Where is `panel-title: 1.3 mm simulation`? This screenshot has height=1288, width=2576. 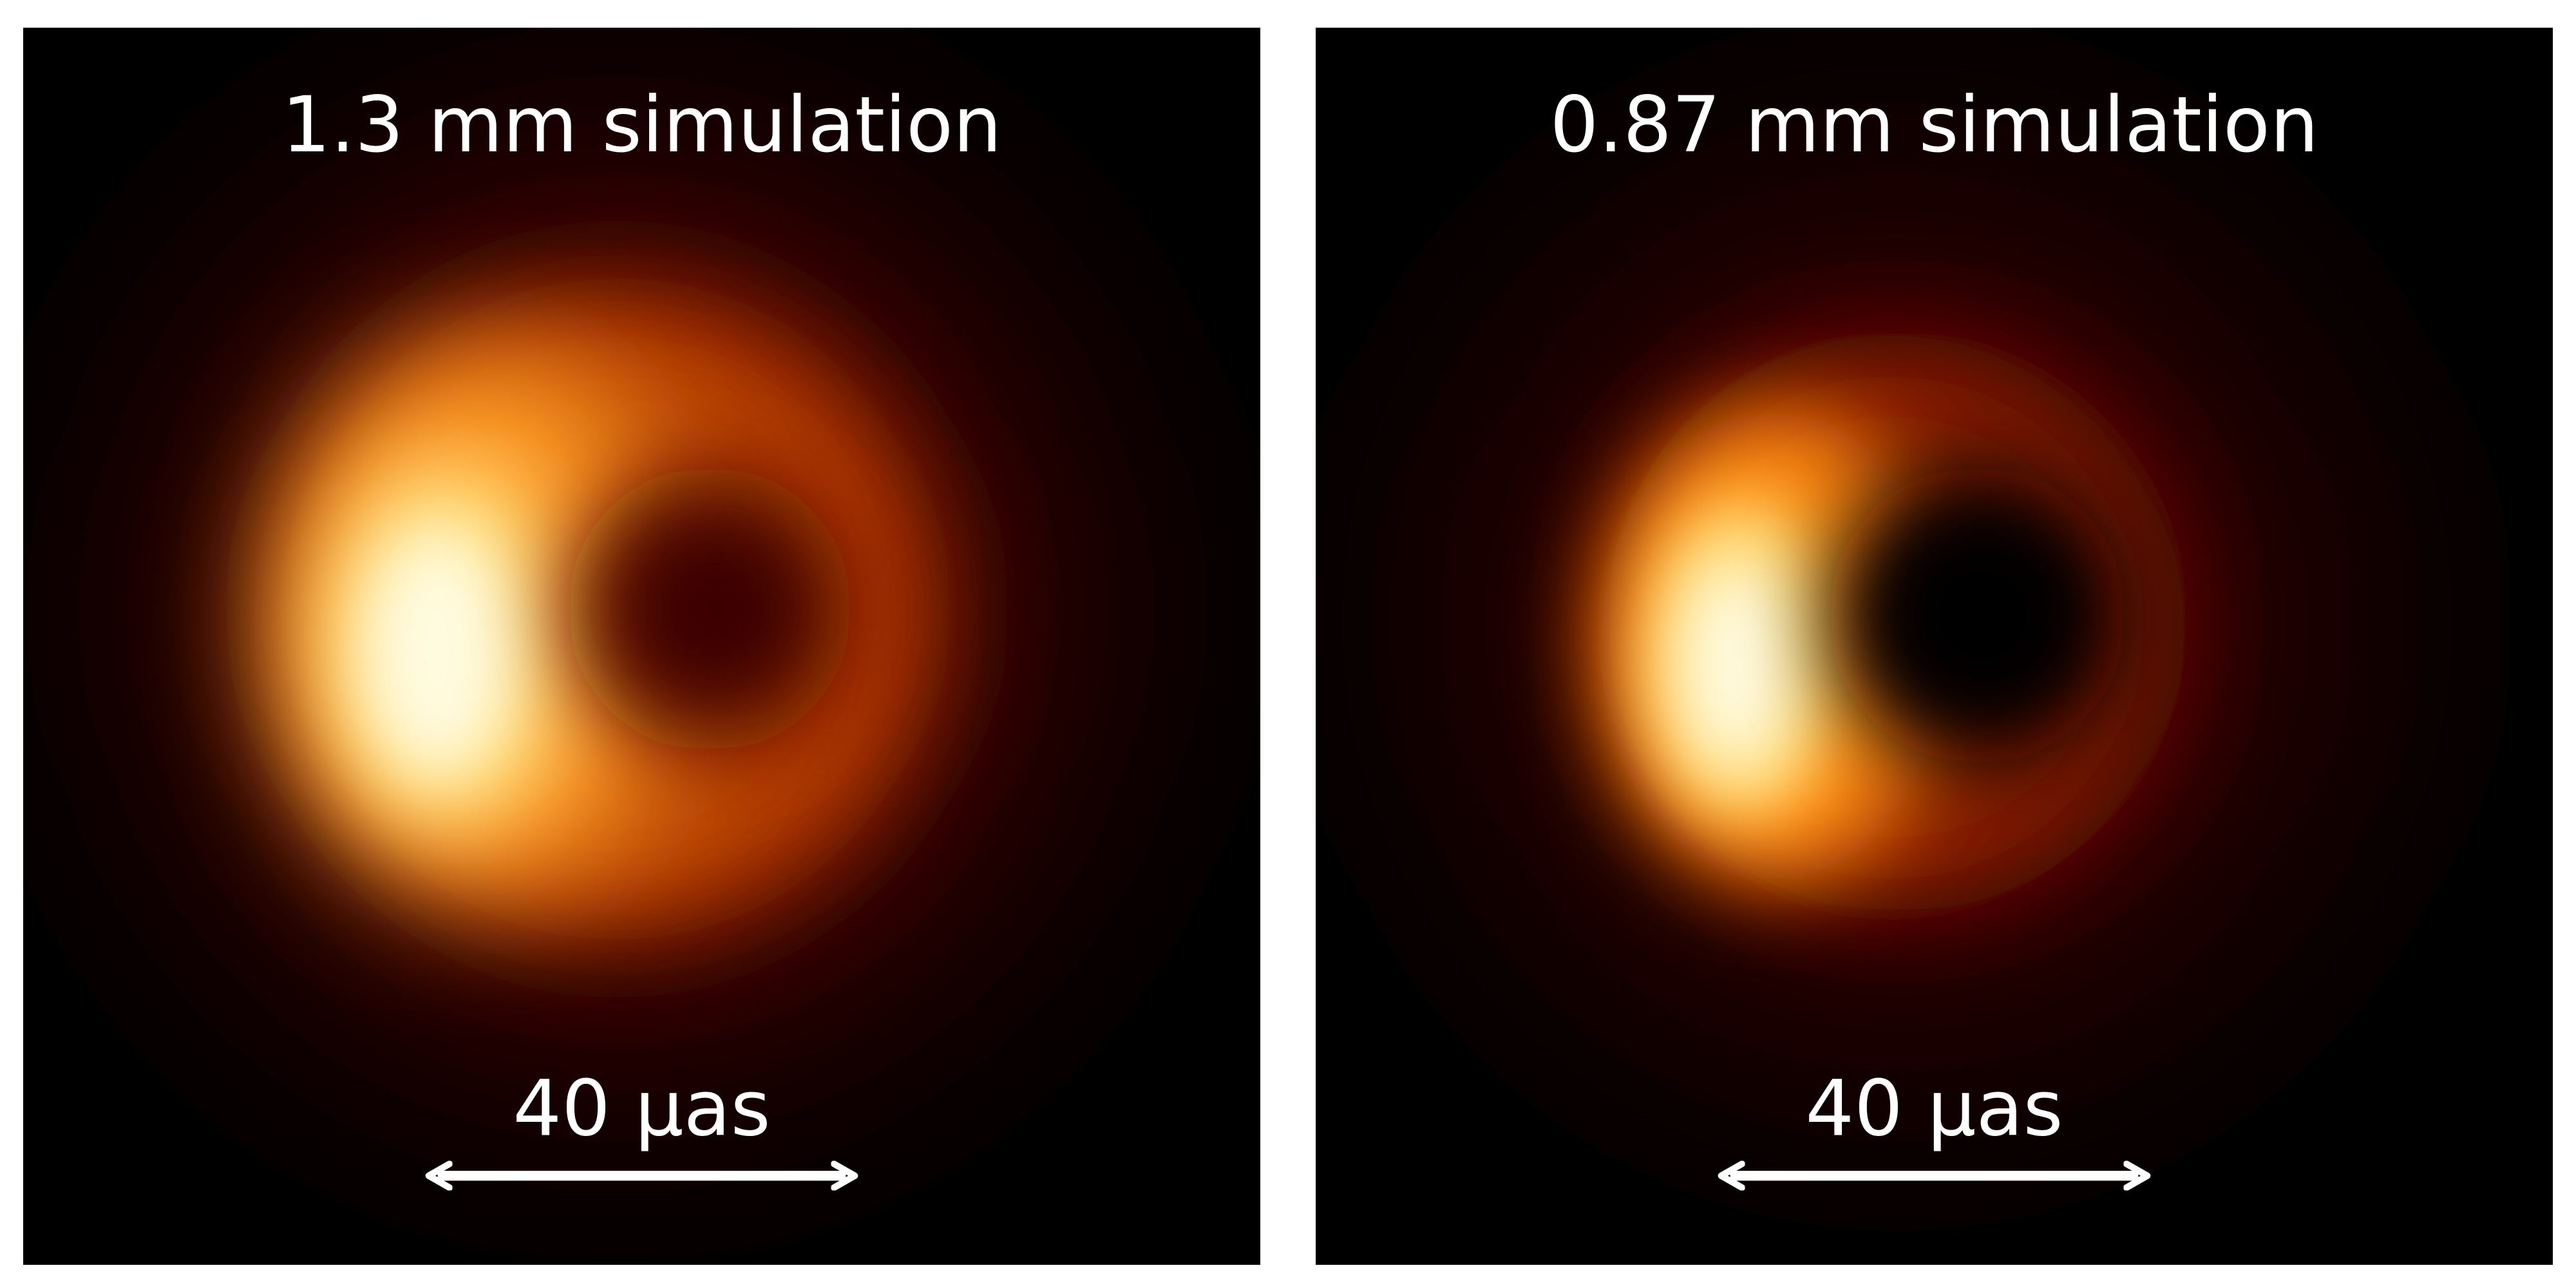
panel-title: 1.3 mm simulation is located at coordinates (642, 125).